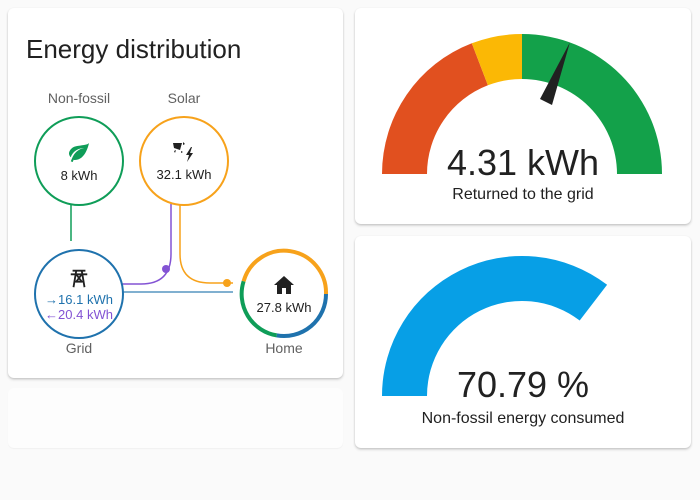 The height and width of the screenshot is (500, 700). I want to click on nonfossil-label: Non-fossil, so click(79, 98).